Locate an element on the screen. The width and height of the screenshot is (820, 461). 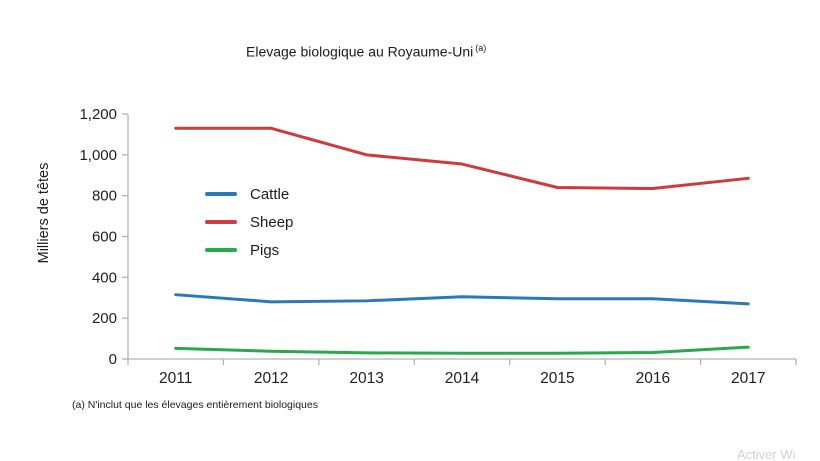
y-tick-label: 0 is located at coordinates (113, 359).